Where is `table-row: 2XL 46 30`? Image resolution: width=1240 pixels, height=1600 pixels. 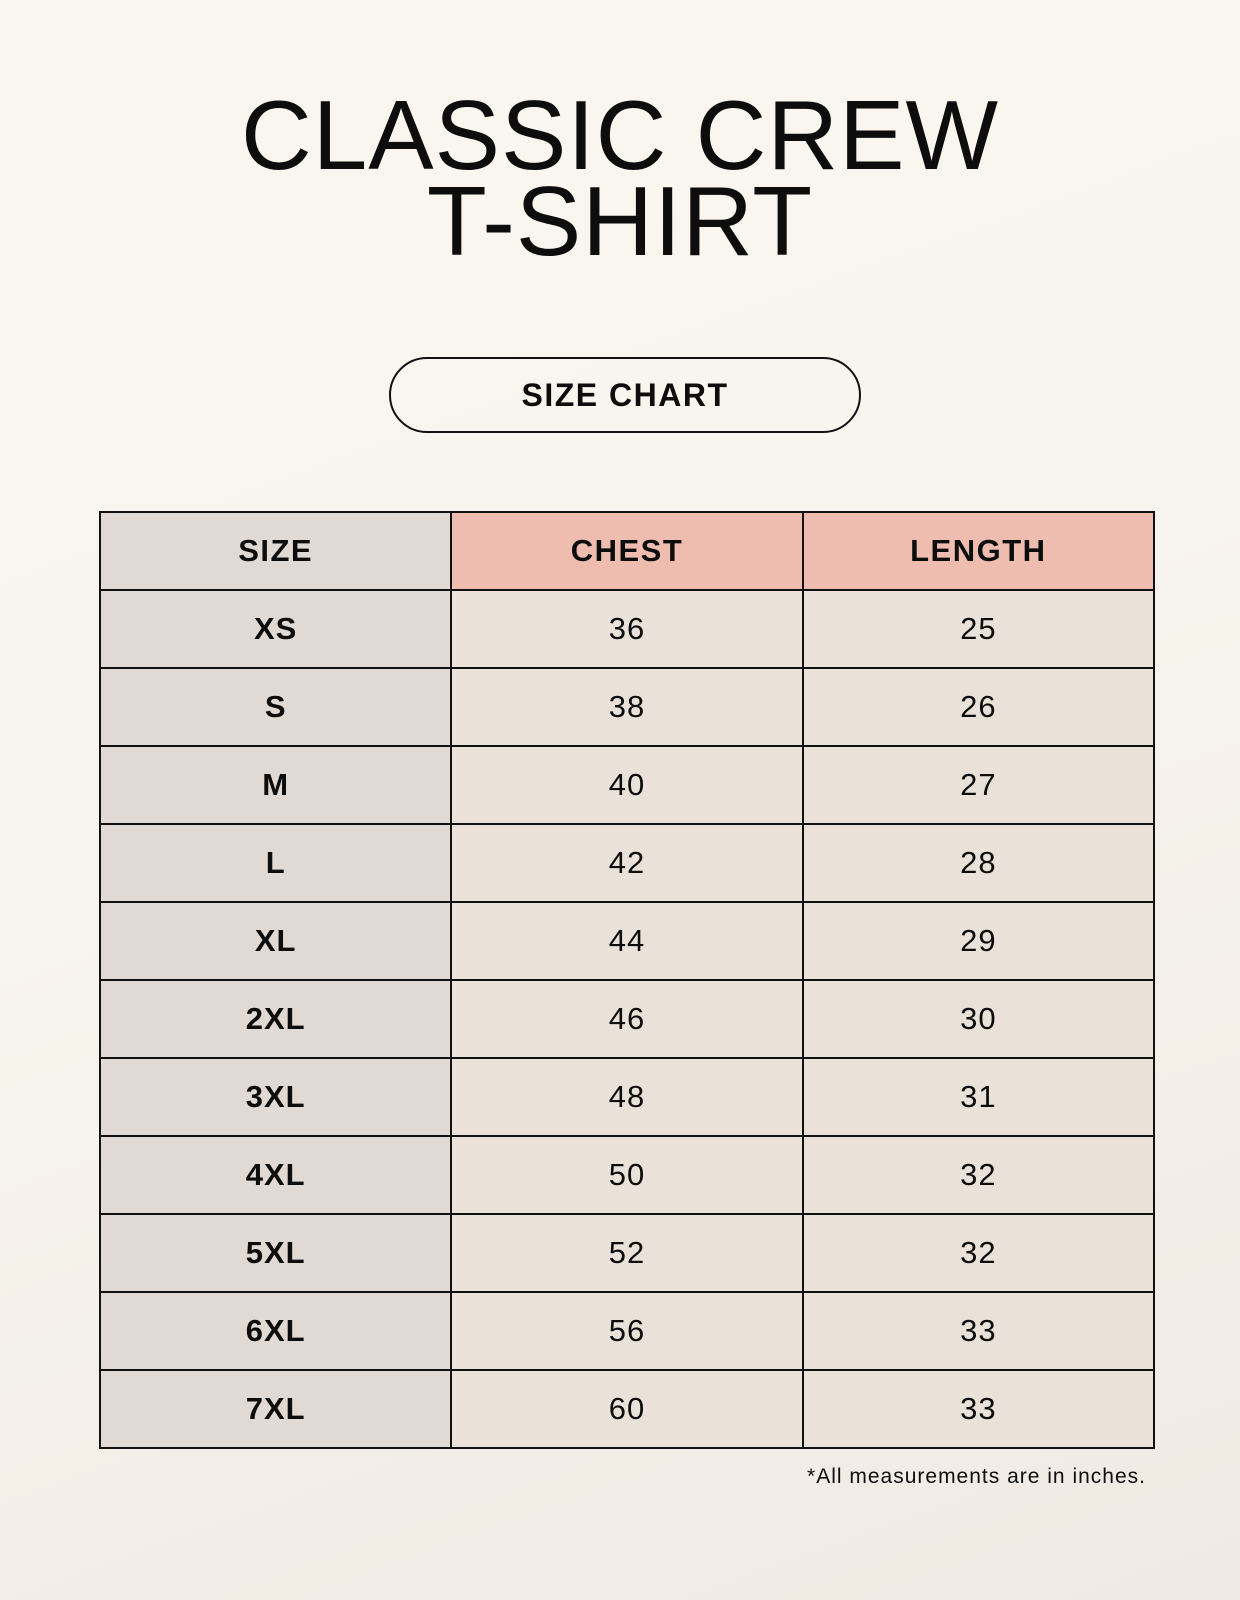 table-row: 2XL 46 30 is located at coordinates (627, 1019).